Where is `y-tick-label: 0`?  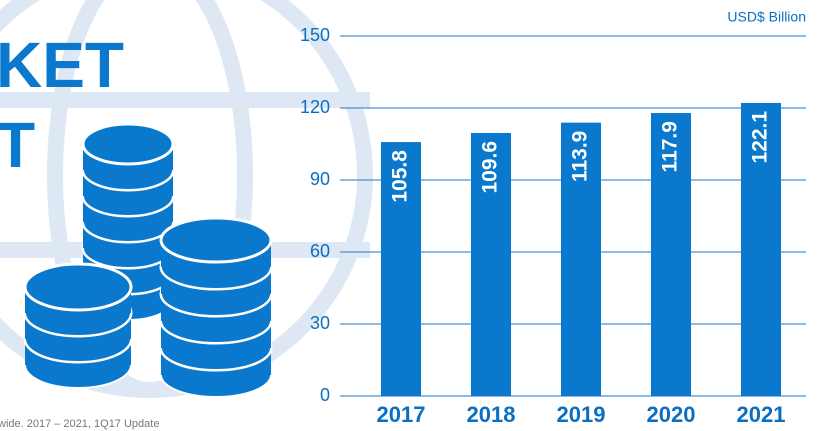 y-tick-label: 0 is located at coordinates (325, 395).